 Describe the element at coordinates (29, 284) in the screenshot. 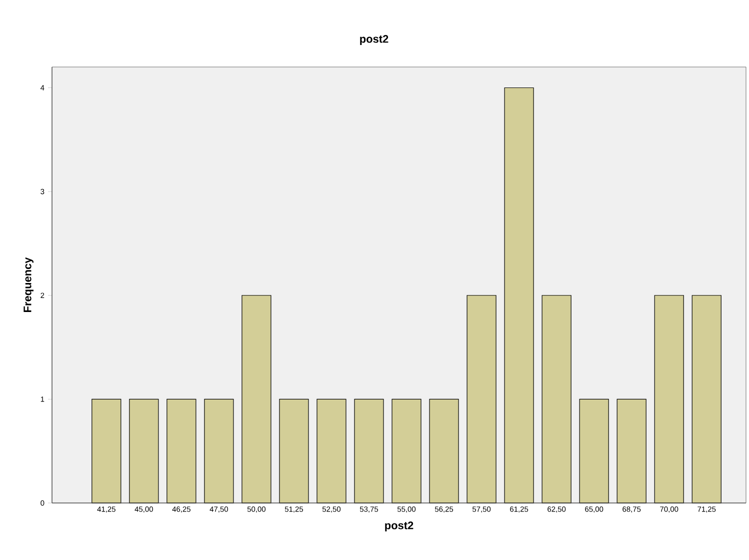

I see `y-axis-title: Frequency` at that location.